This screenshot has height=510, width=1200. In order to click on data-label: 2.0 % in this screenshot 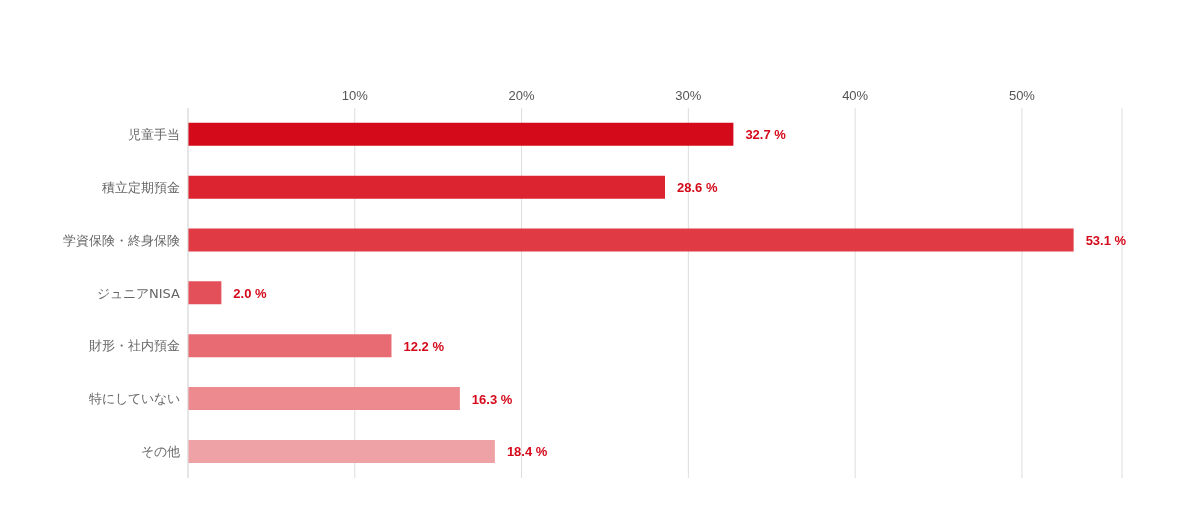, I will do `click(250, 293)`.